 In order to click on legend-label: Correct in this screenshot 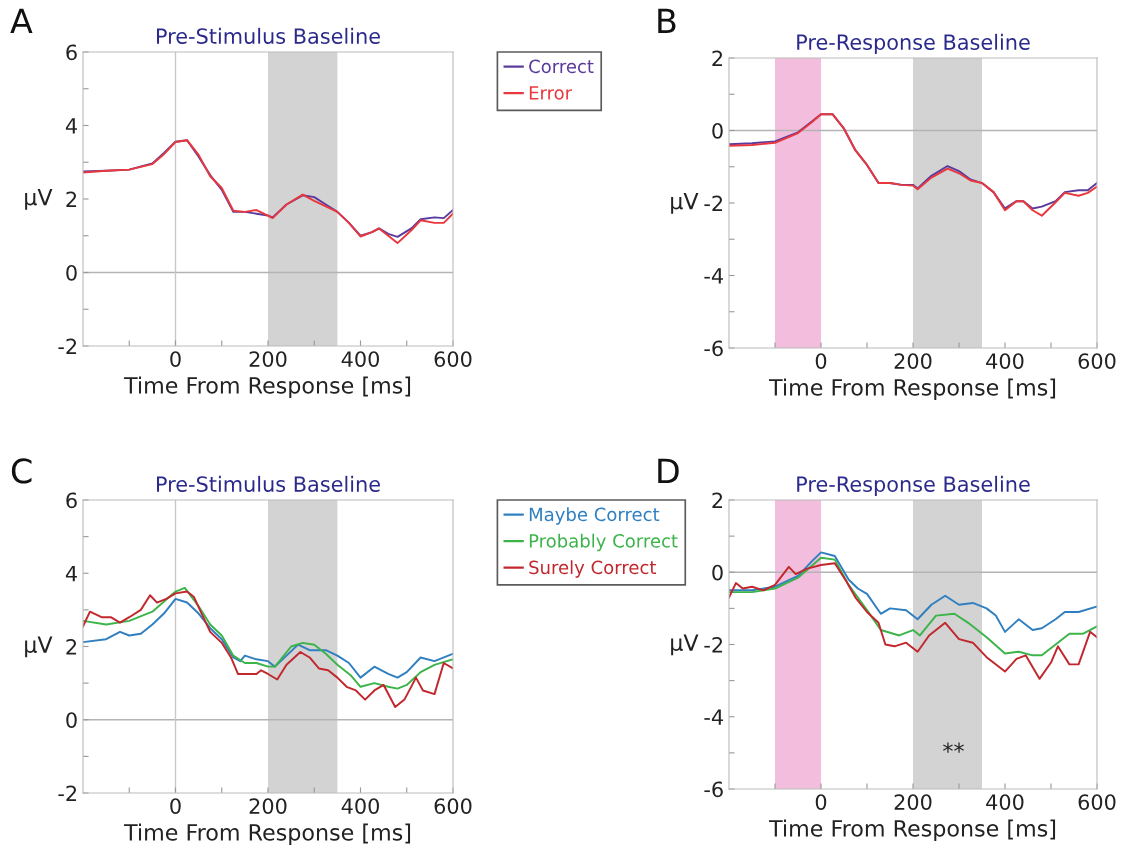, I will do `click(561, 66)`.